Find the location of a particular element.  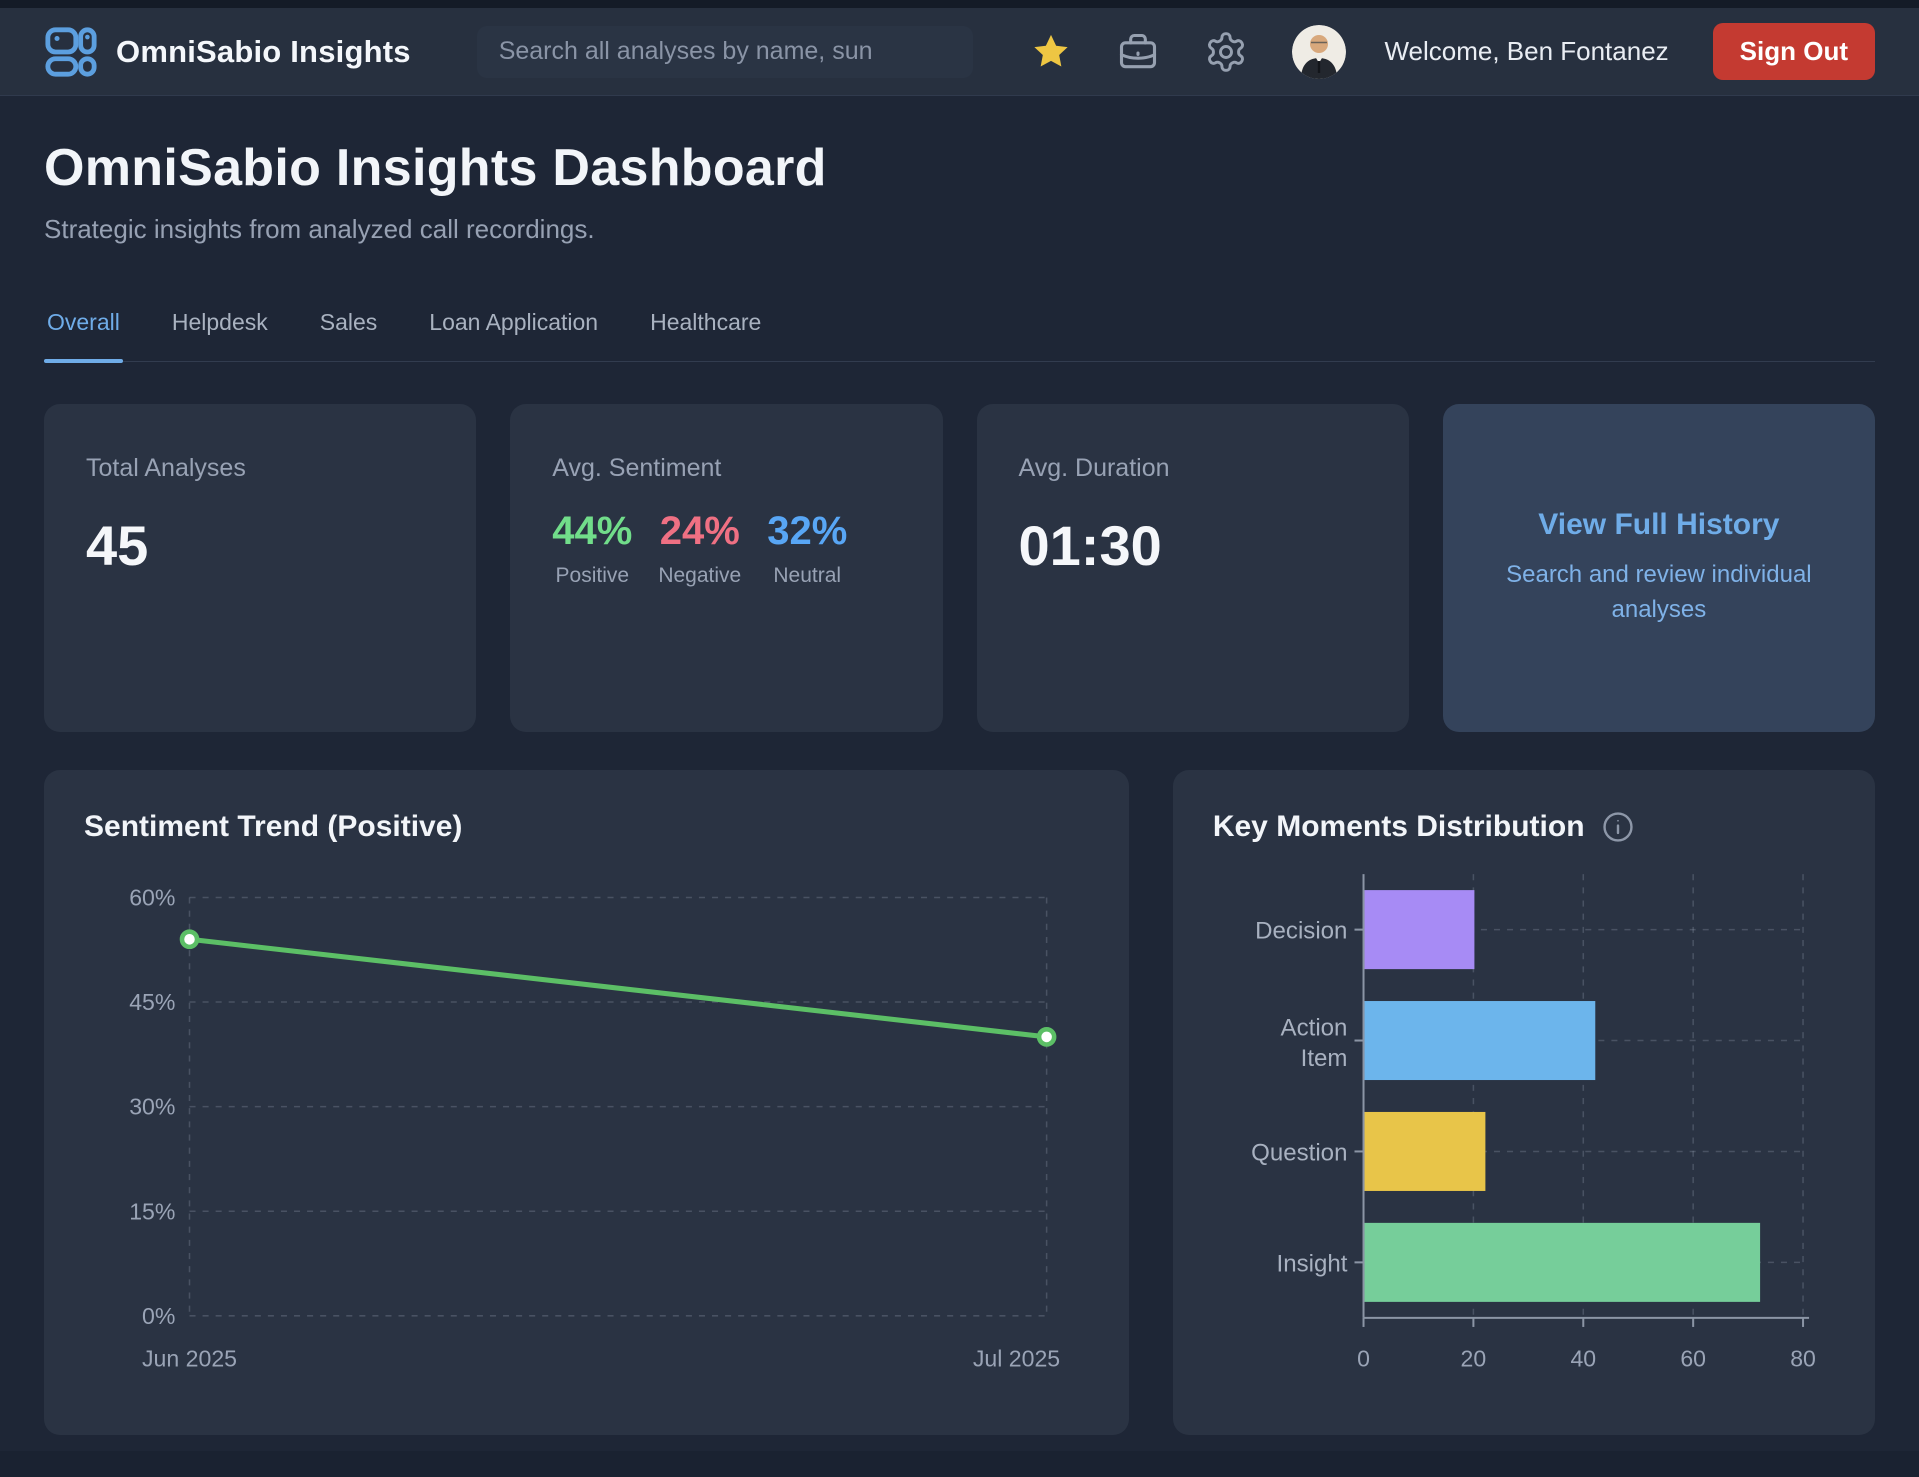

logo-icon is located at coordinates (71, 52).